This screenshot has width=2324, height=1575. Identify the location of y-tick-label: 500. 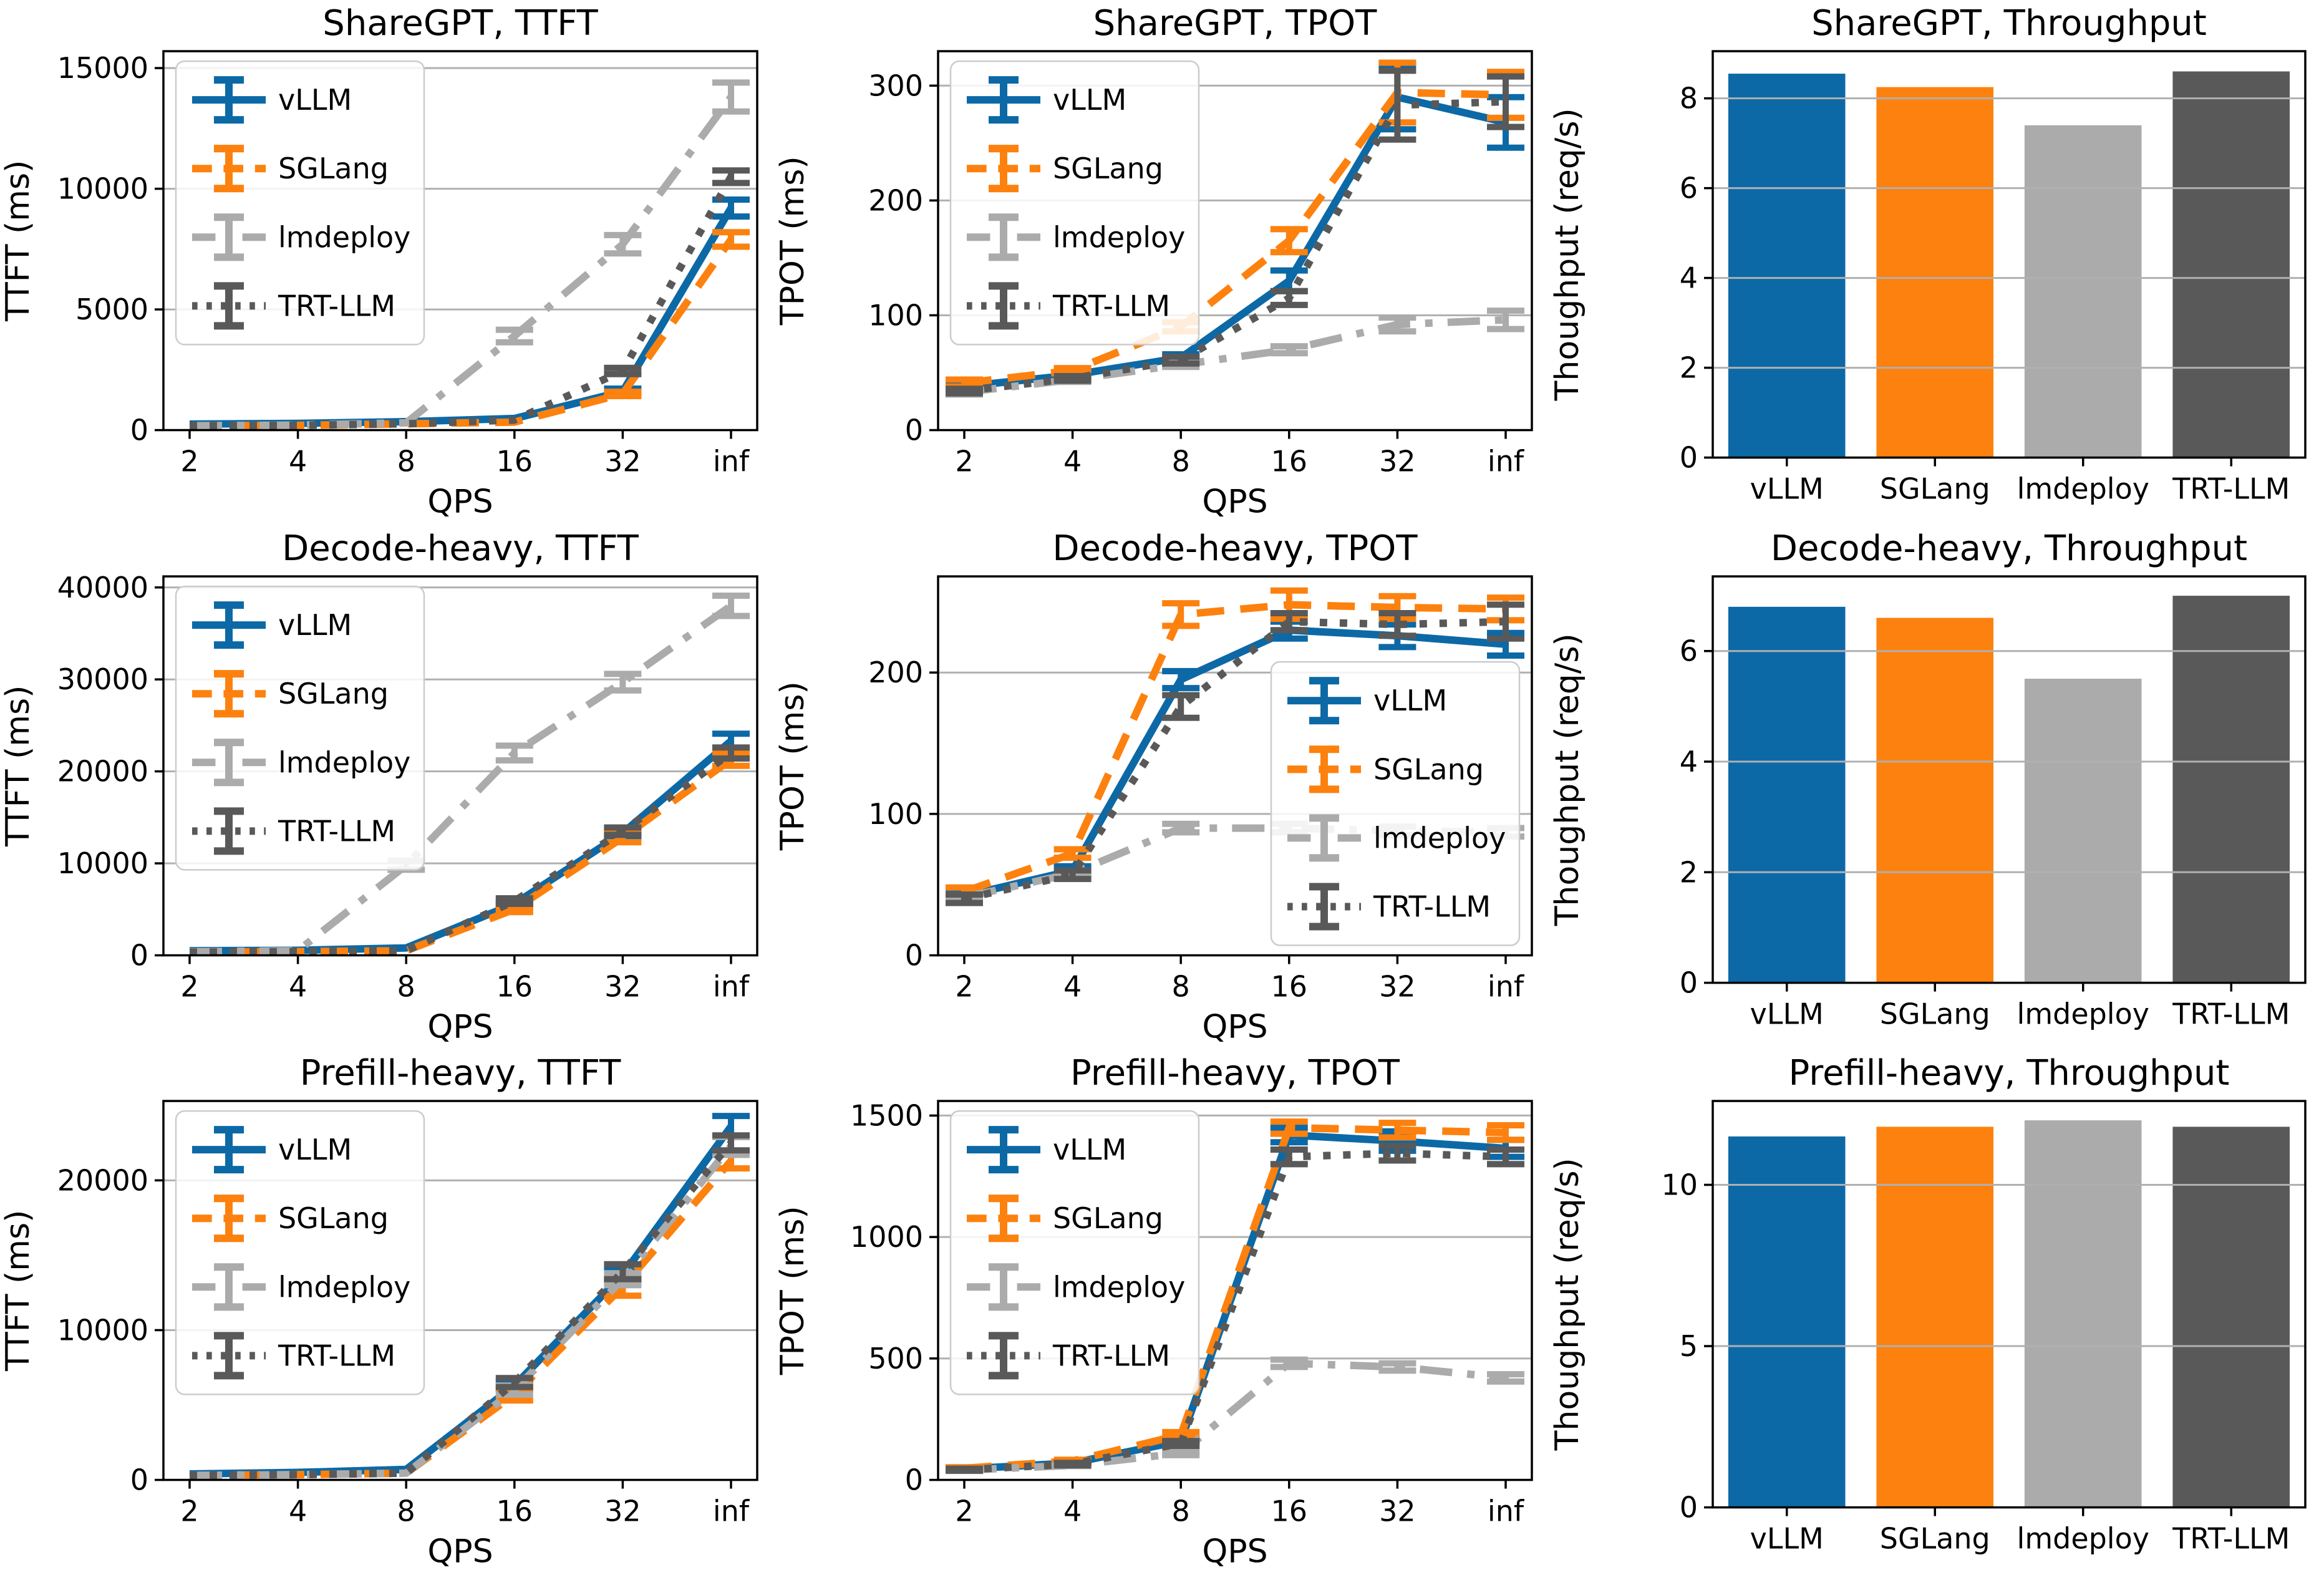
(895, 1358).